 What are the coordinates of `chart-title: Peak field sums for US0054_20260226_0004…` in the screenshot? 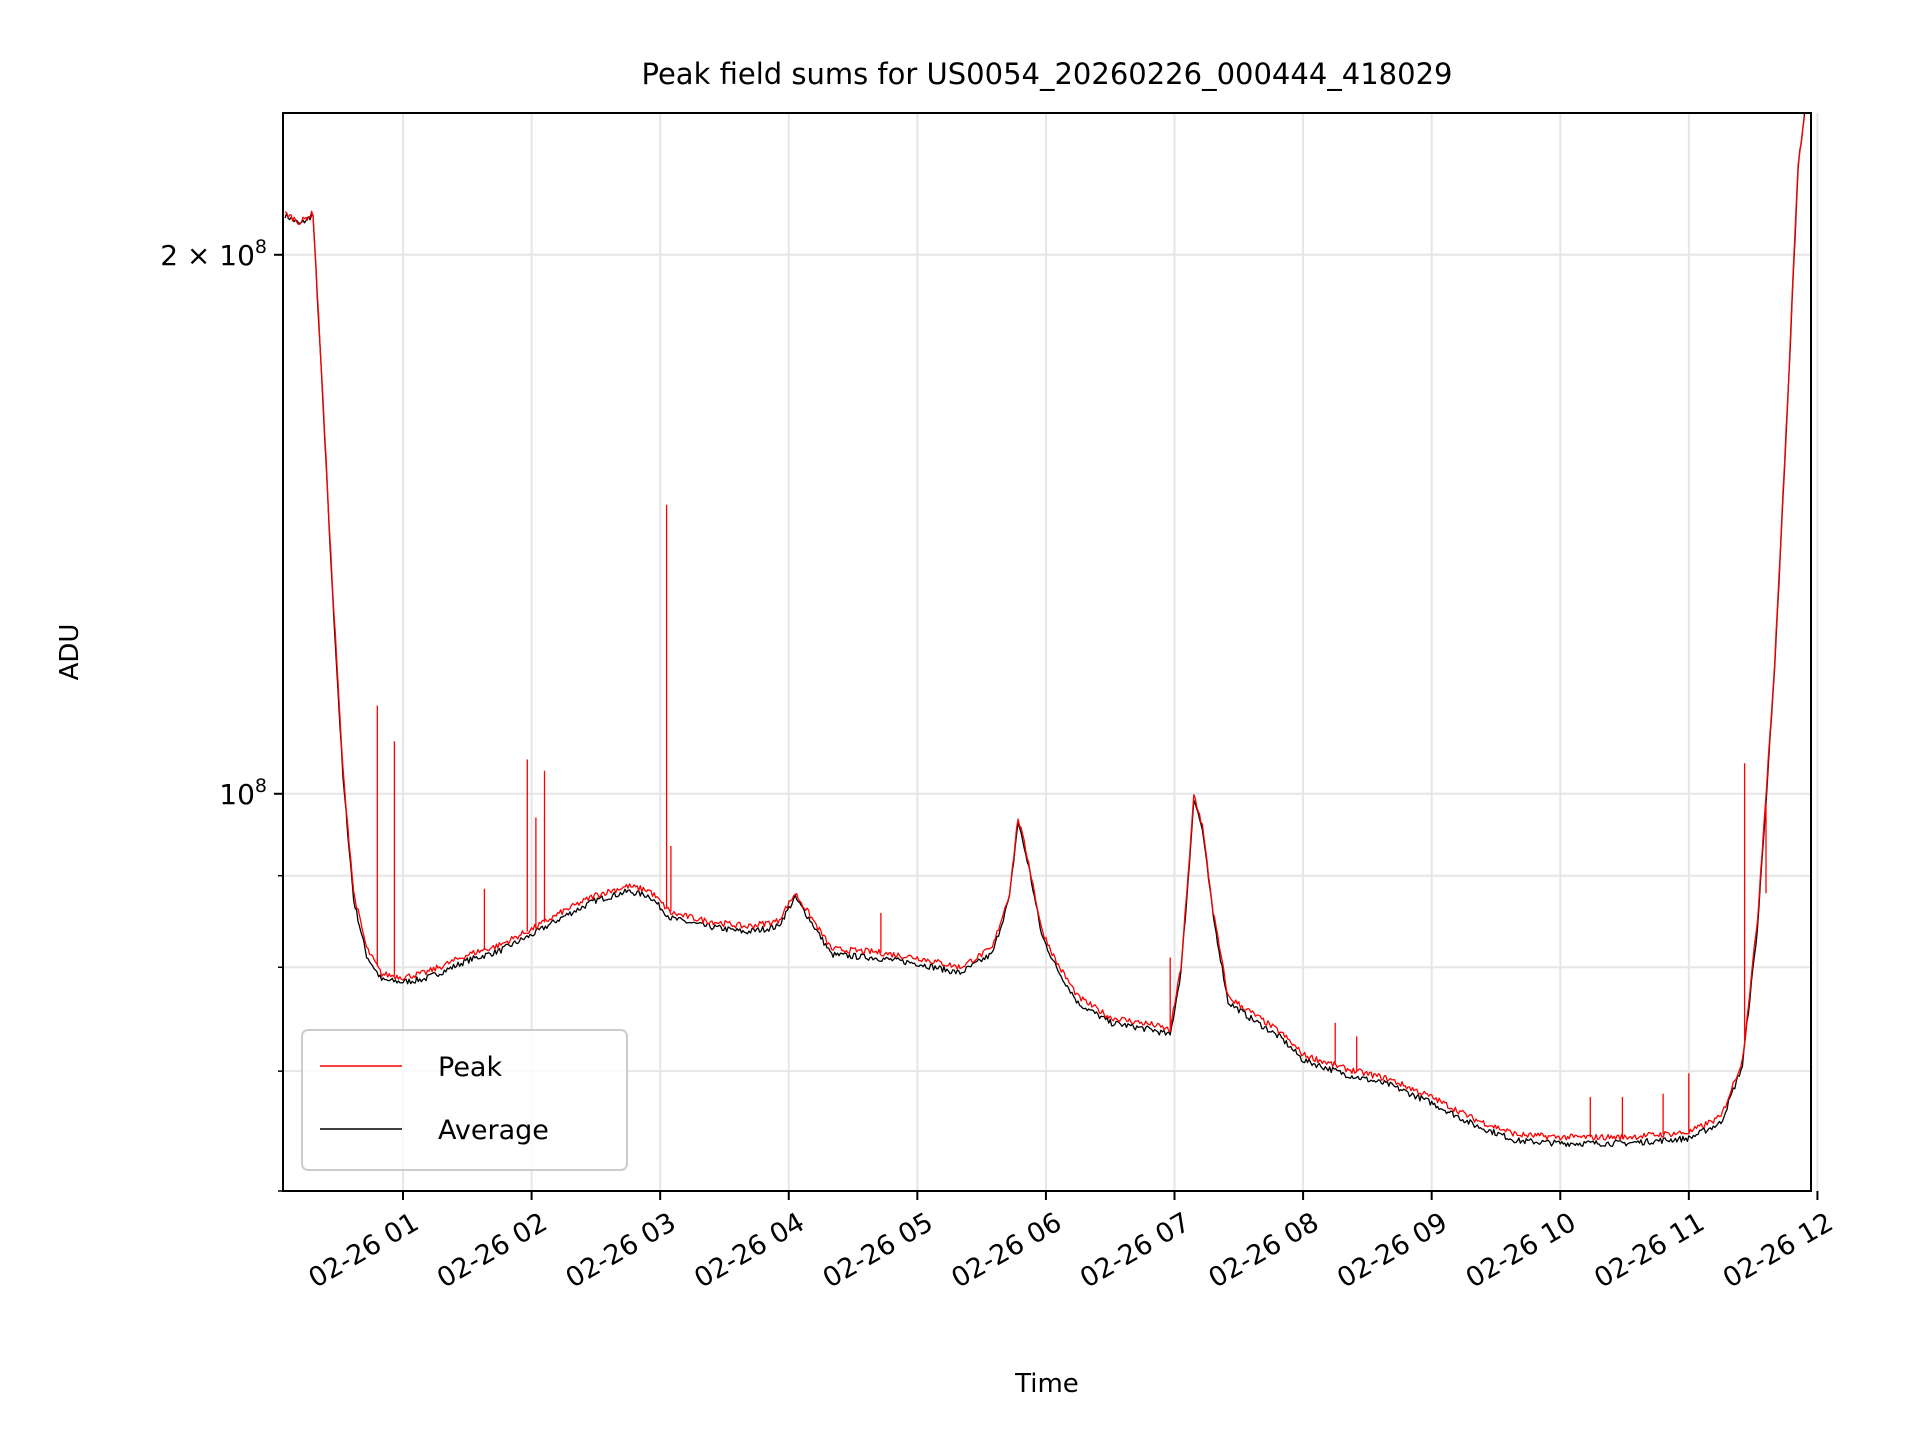 It's located at (1047, 74).